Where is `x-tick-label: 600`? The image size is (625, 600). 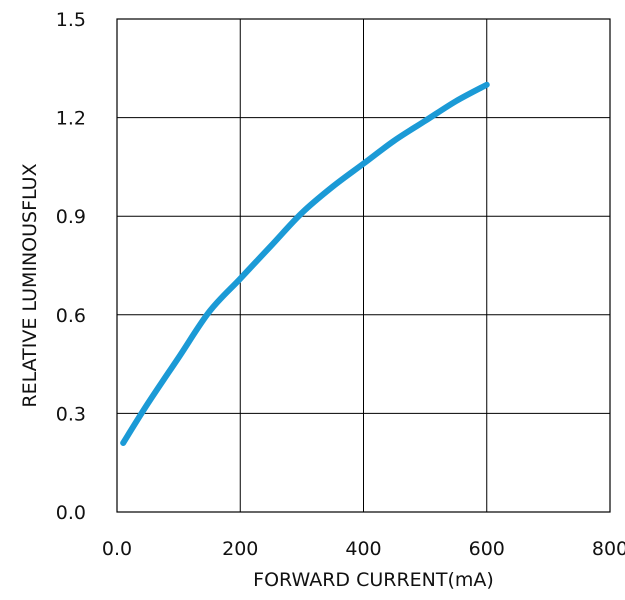
x-tick-label: 600 is located at coordinates (487, 549).